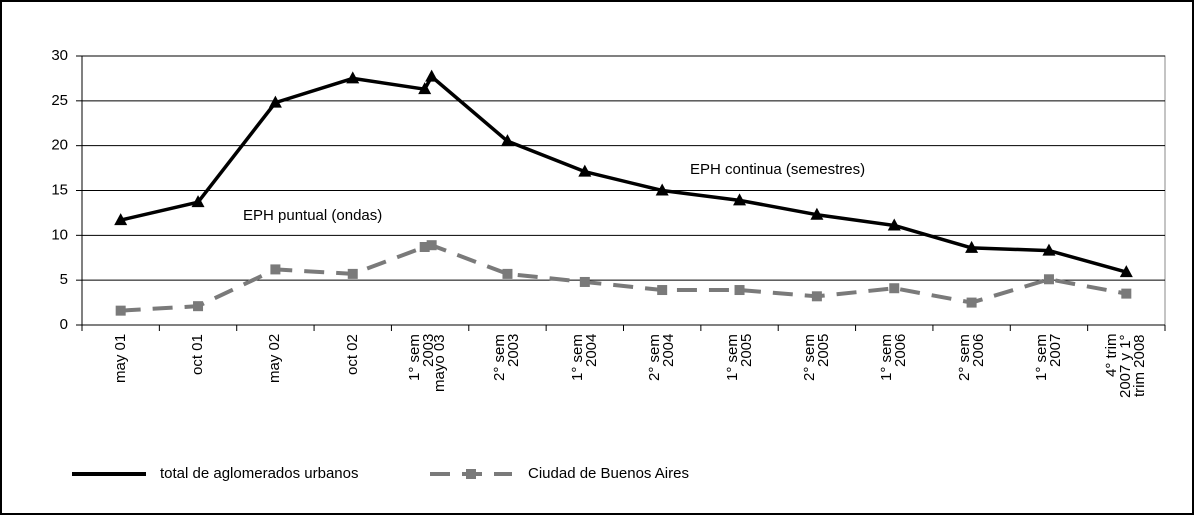 The image size is (1194, 515). Describe the element at coordinates (120, 359) in the screenshot. I see `x-tick-label: may 01` at that location.